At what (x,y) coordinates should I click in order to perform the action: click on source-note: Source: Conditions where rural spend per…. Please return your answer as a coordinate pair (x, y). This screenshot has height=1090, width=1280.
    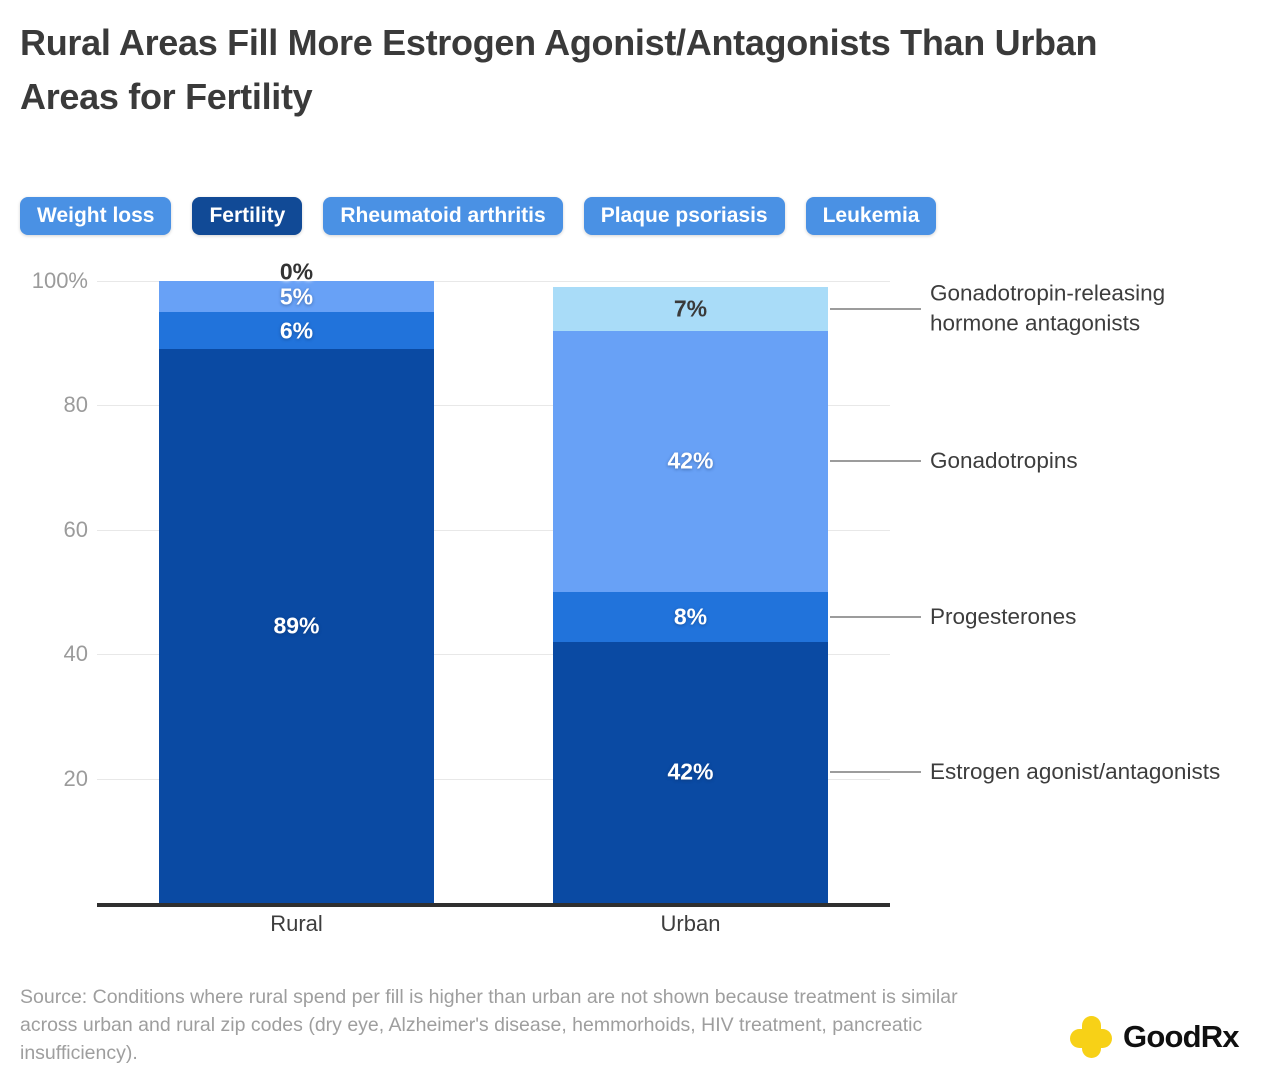
    Looking at the image, I should click on (489, 1025).